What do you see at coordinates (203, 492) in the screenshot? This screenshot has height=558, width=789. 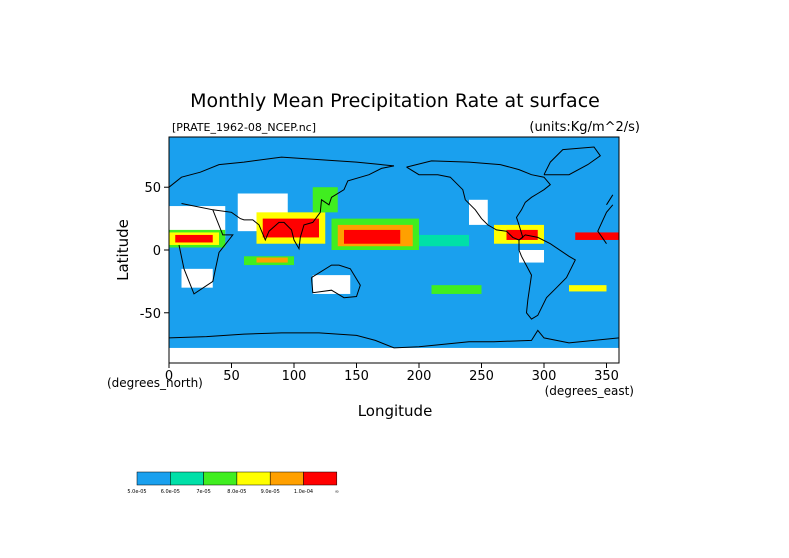 I see `legend-label-2: 7e-05` at bounding box center [203, 492].